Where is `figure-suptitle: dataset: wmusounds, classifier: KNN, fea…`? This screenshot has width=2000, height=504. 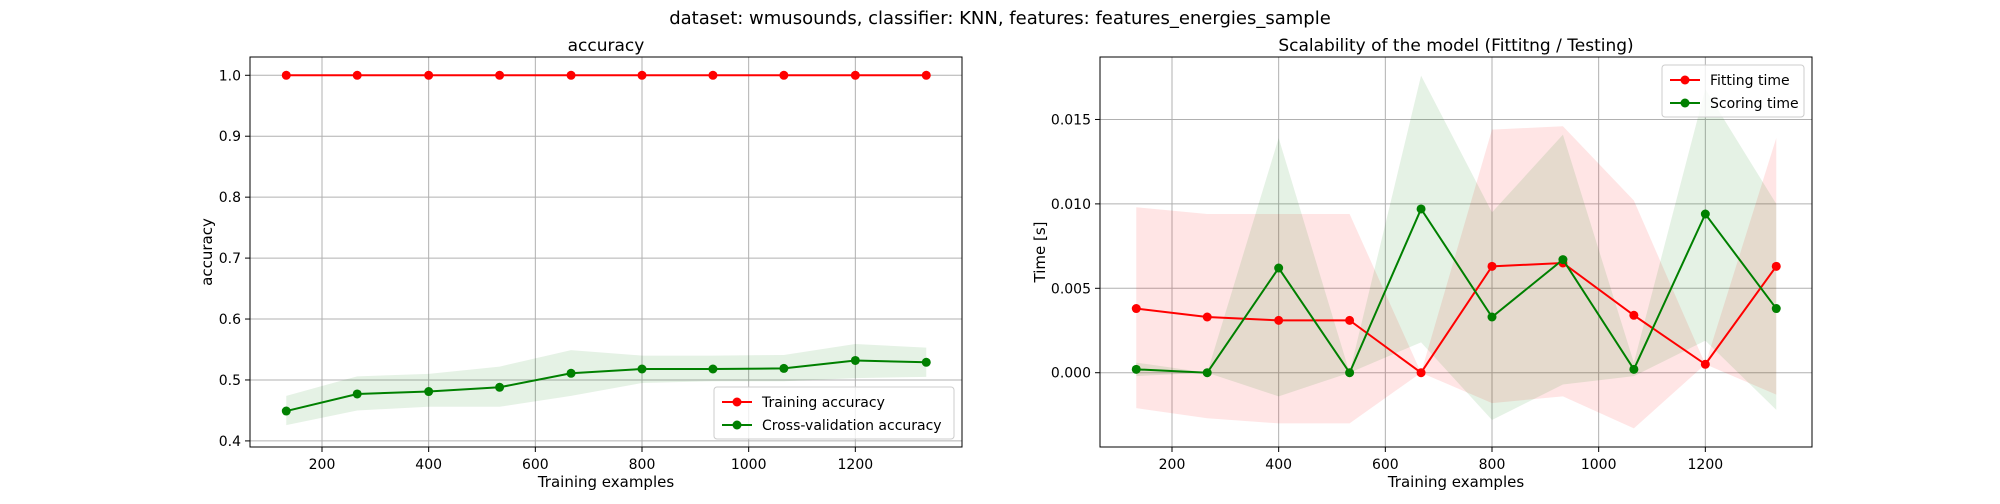
figure-suptitle: dataset: wmusounds, classifier: KNN, fea… is located at coordinates (1000, 18).